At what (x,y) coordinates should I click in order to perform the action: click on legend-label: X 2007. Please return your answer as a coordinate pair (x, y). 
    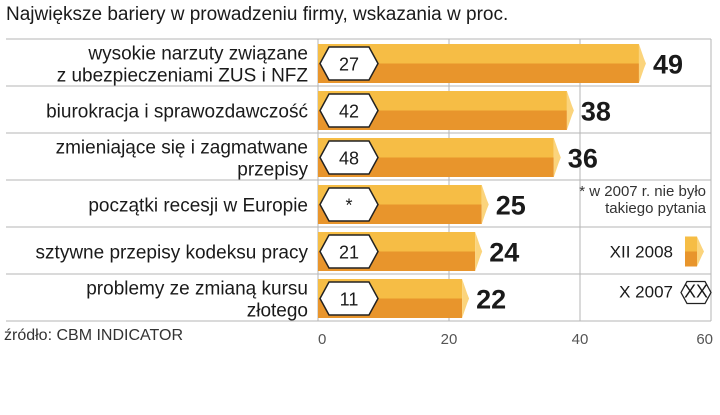
    Looking at the image, I should click on (646, 292).